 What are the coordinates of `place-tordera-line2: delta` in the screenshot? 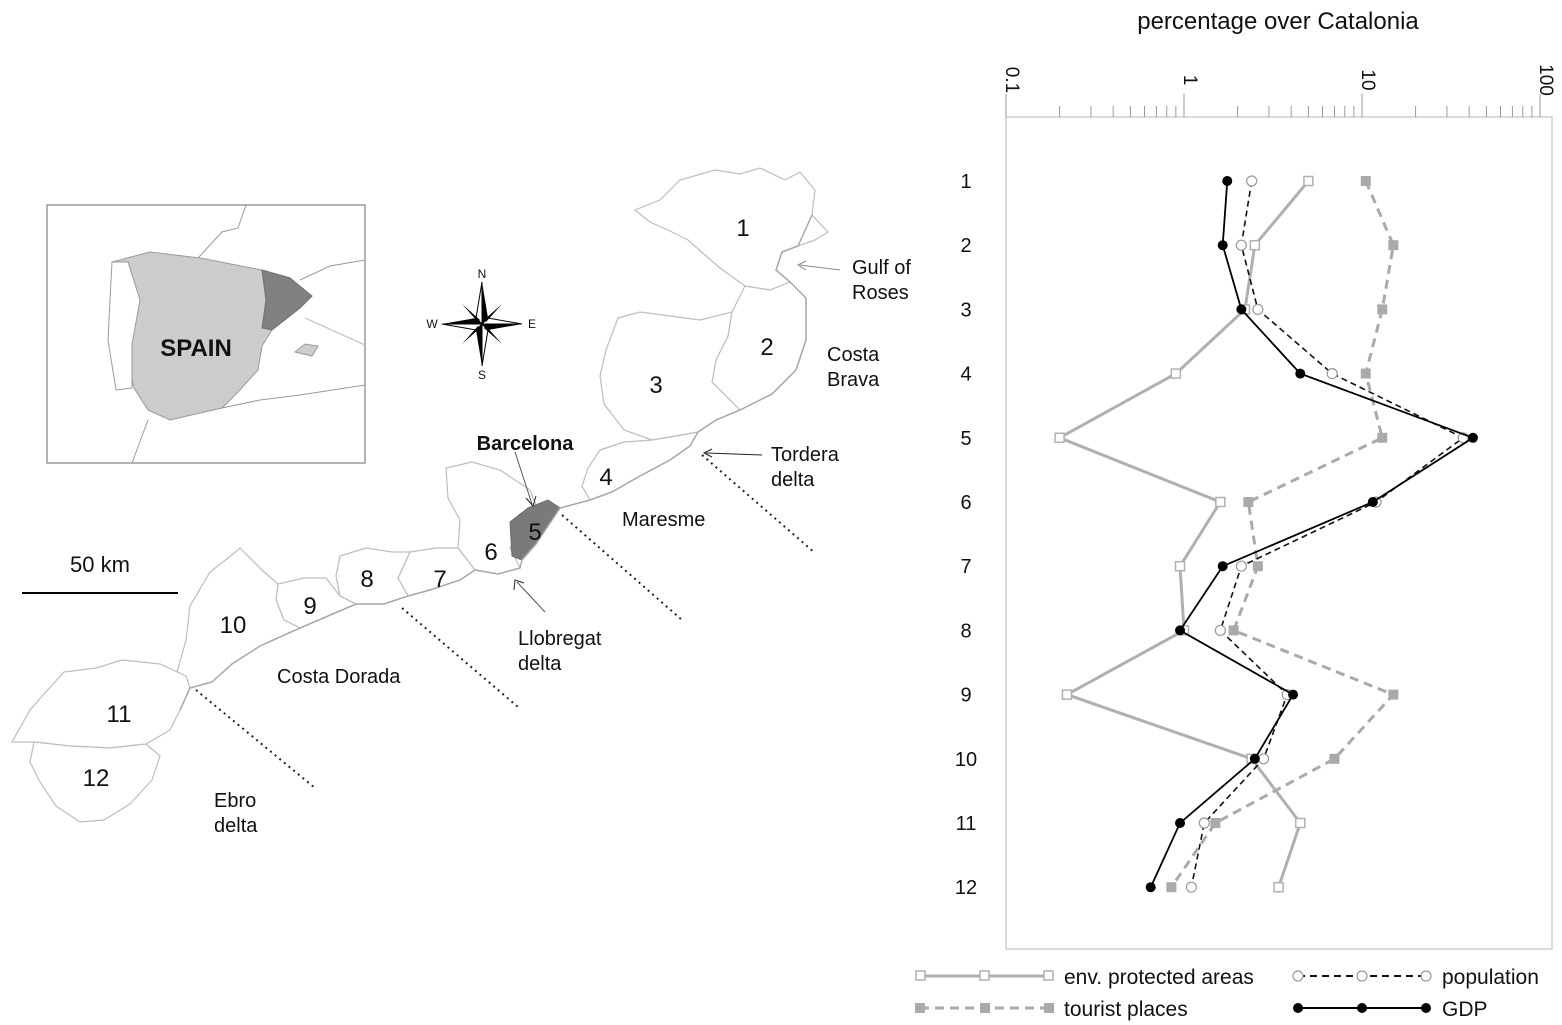 It's located at (793, 480).